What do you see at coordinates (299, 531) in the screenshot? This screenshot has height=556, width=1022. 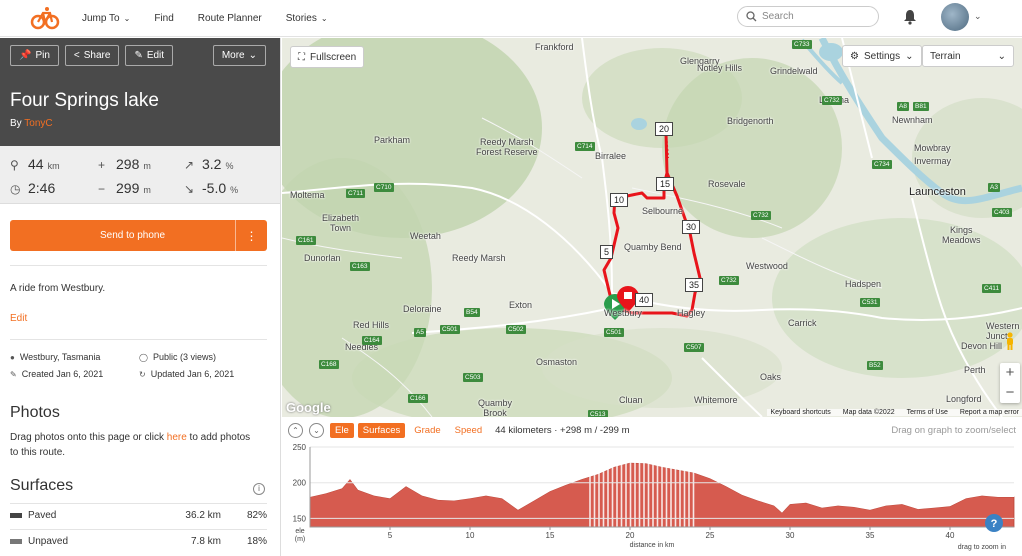 I see `y-axis-label: ele` at bounding box center [299, 531].